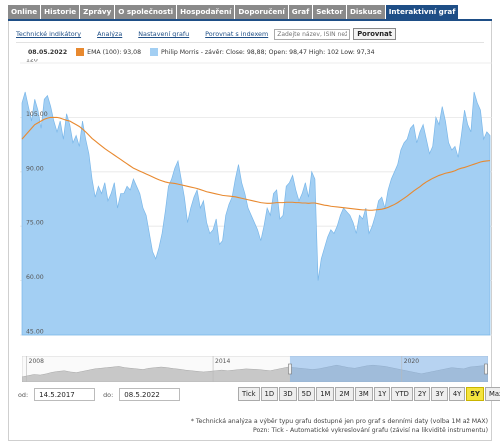 Image resolution: width=500 pixels, height=447 pixels. I want to click on from-label: od:, so click(23, 394).